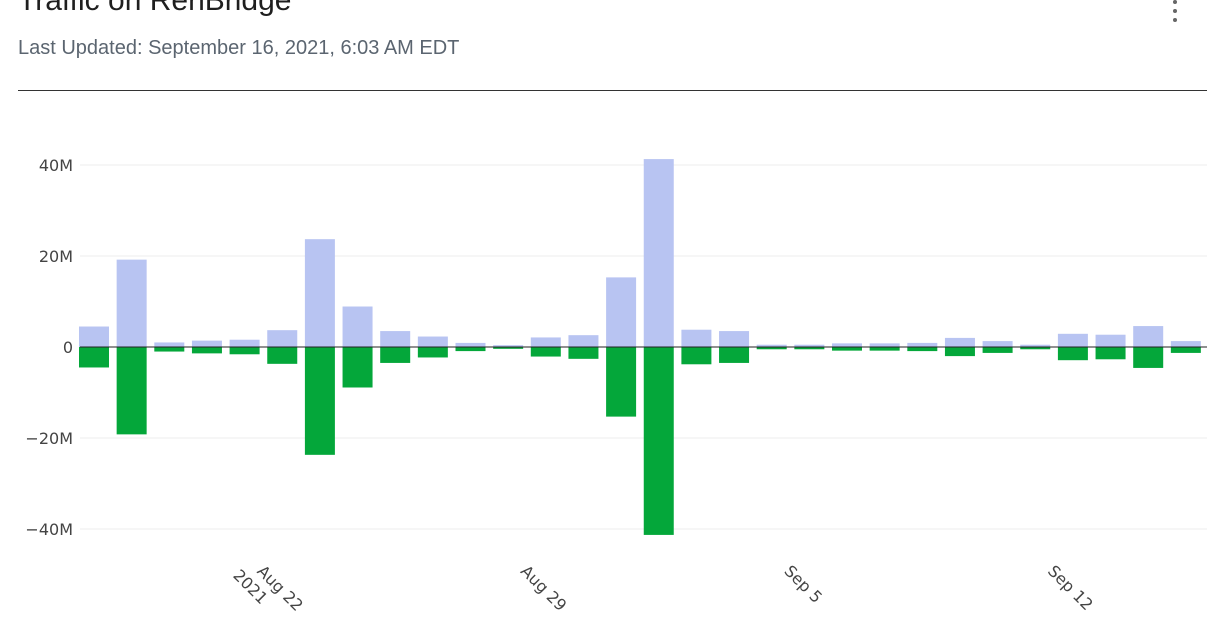  I want to click on x-tick-line: Aug 29, so click(544, 588).